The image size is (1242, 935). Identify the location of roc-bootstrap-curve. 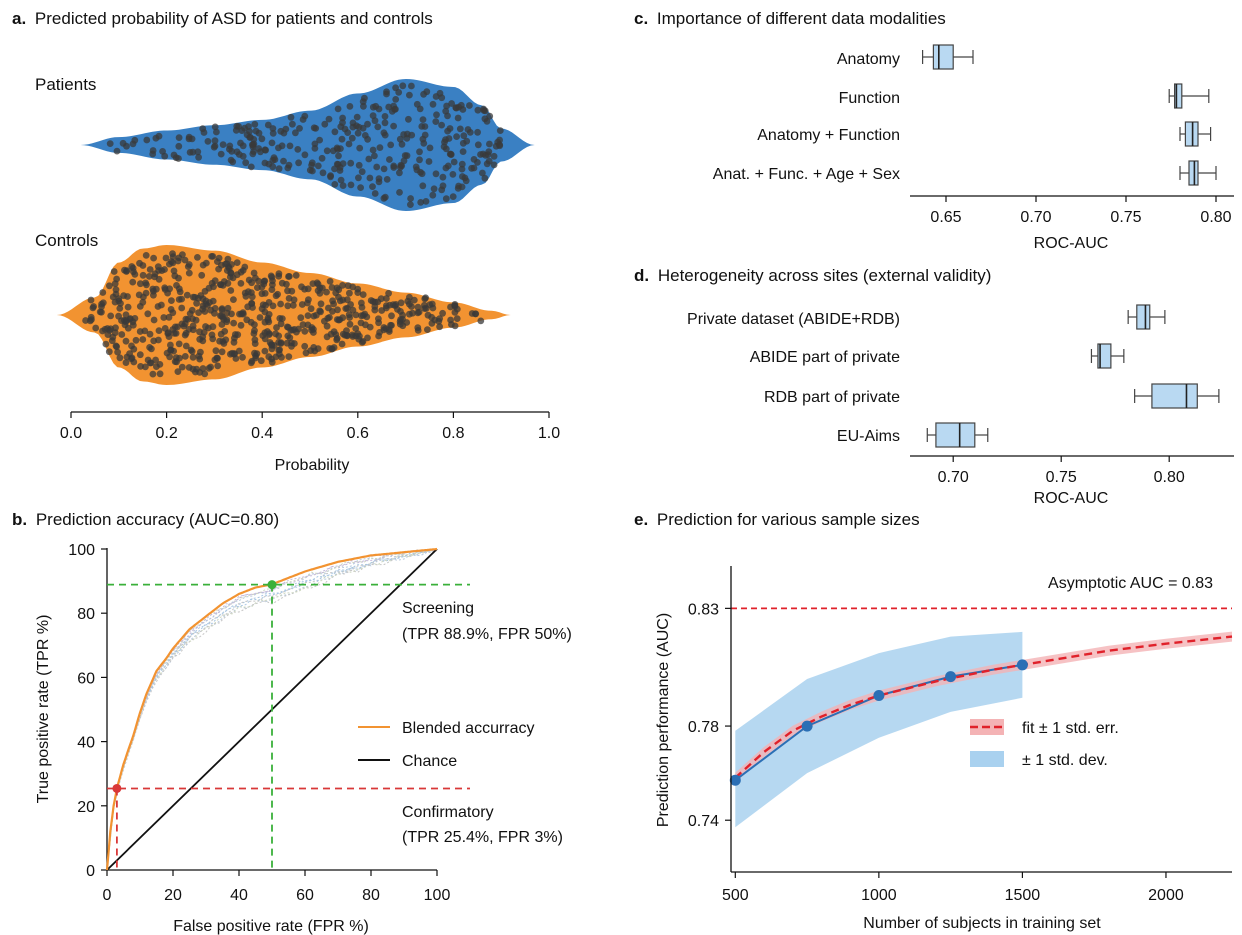
(272, 709).